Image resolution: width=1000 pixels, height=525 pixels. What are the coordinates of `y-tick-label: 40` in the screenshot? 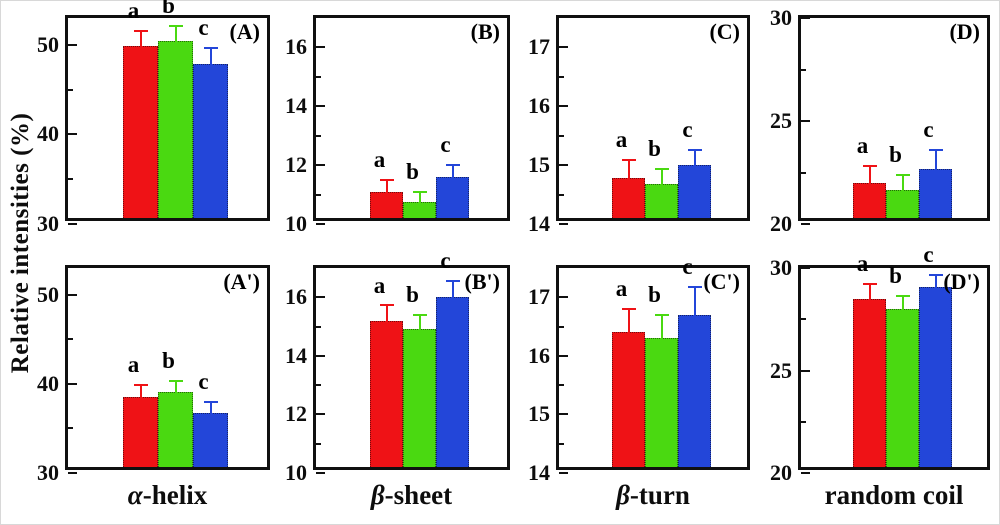 It's located at (48, 134).